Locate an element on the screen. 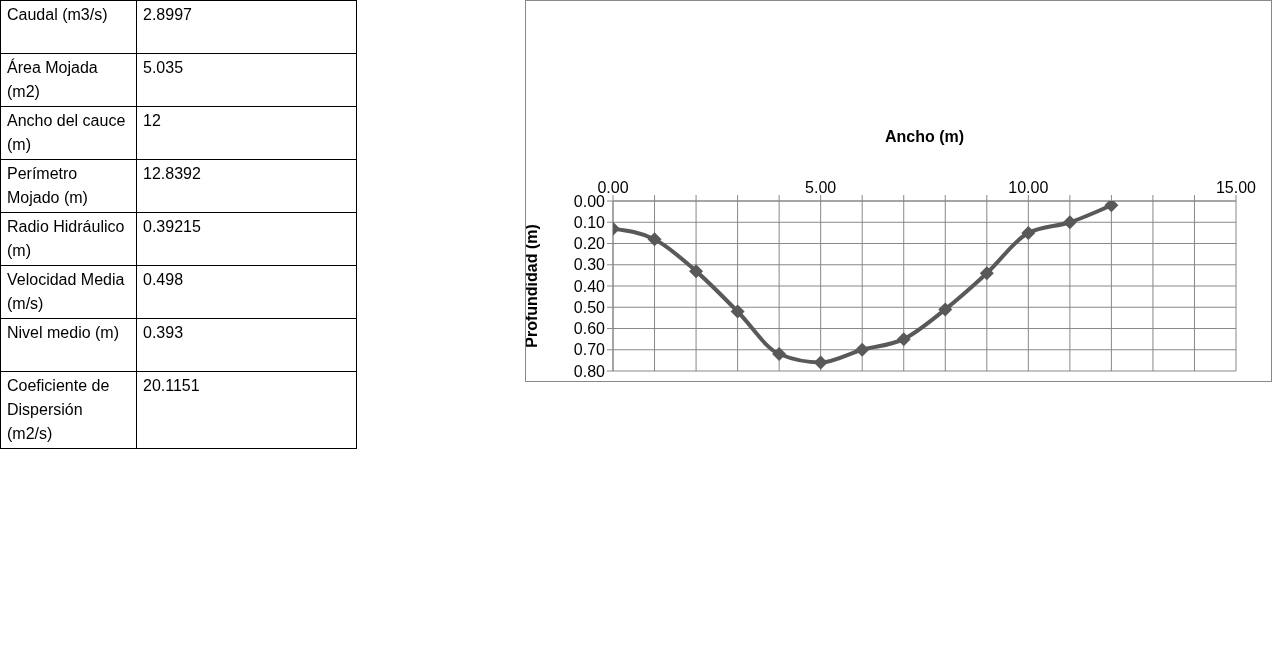 The image size is (1280, 659). text: 0.39215 is located at coordinates (246, 239).